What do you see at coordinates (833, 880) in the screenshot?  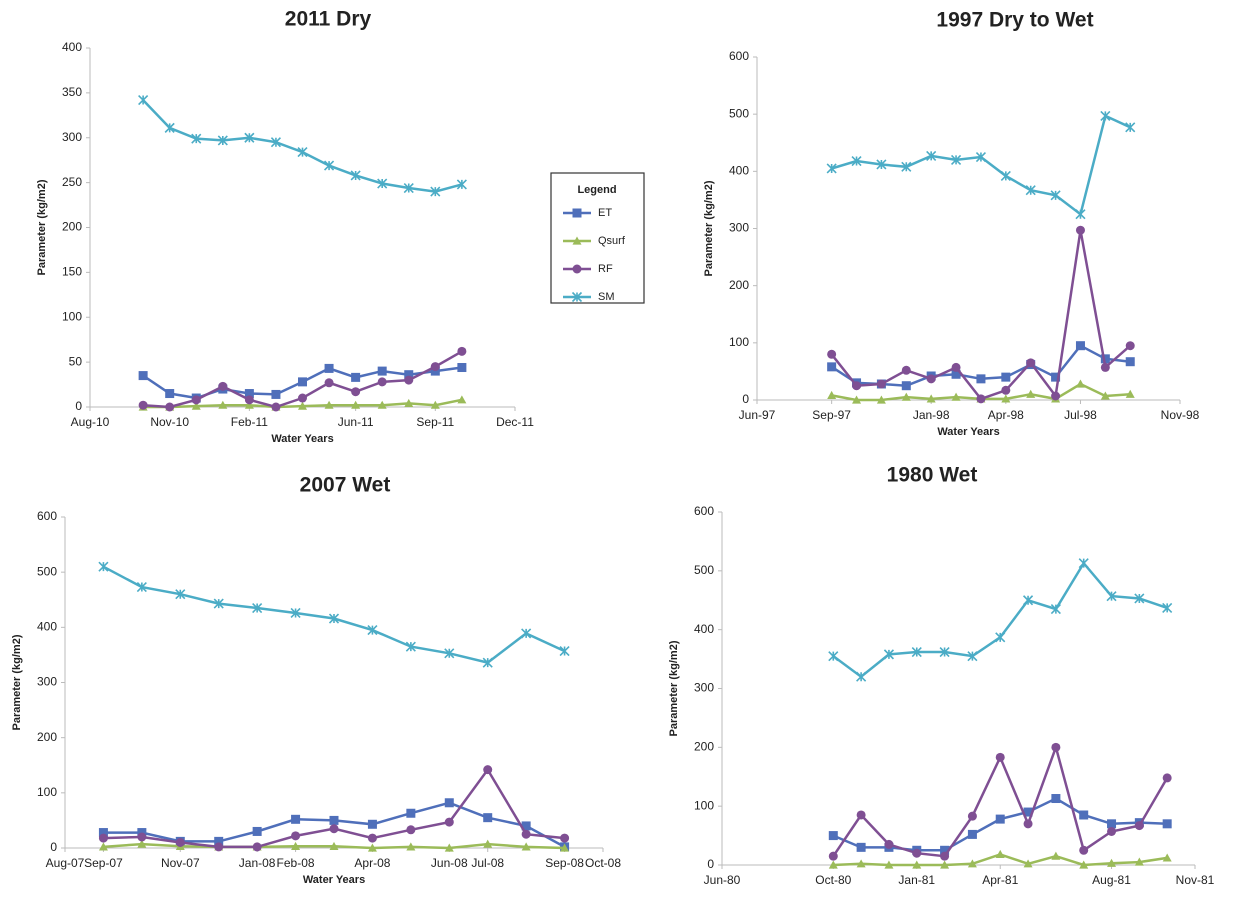 I see `x-tick-label: Oct-80` at bounding box center [833, 880].